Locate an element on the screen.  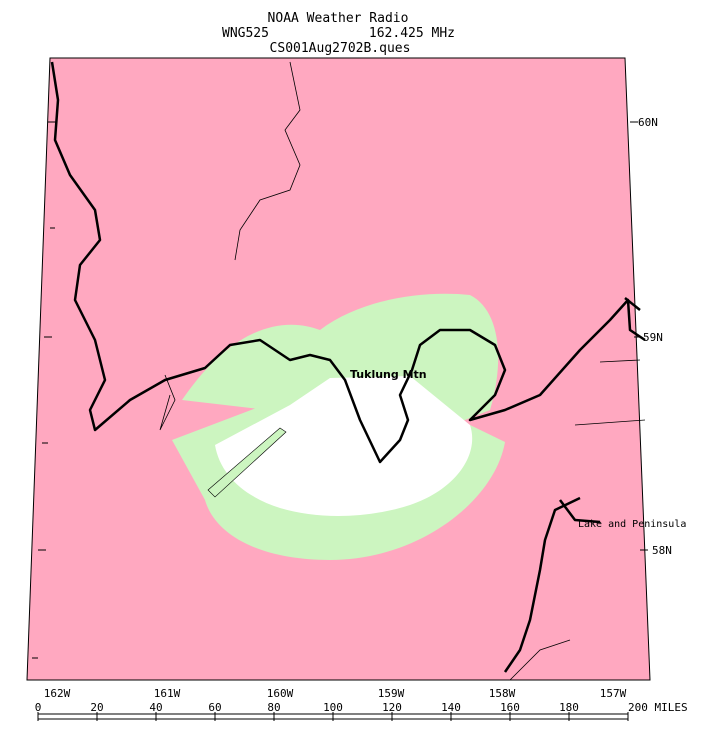
place-label: Lake and Peninsula is located at coordinates (632, 524).